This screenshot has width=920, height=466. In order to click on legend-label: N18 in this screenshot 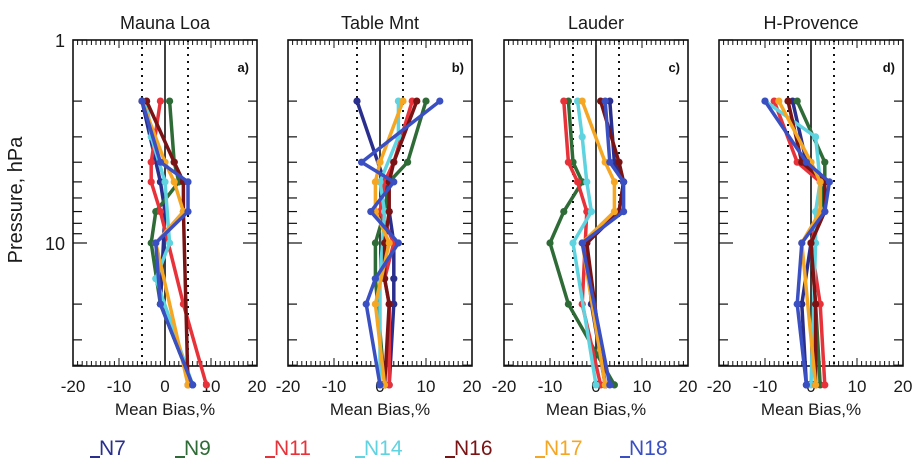, I will do `click(648, 448)`.